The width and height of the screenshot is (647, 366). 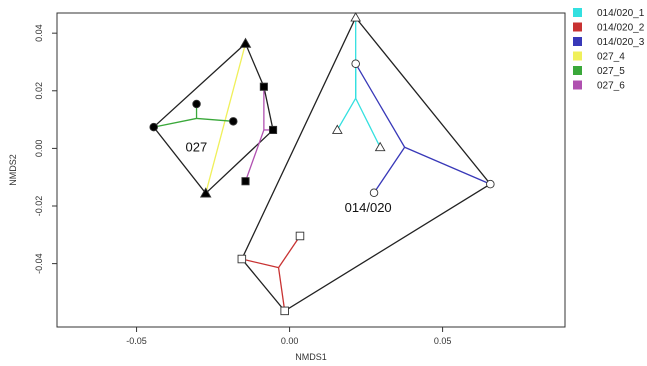 What do you see at coordinates (621, 28) in the screenshot?
I see `legend-label-1: 014/020_2` at bounding box center [621, 28].